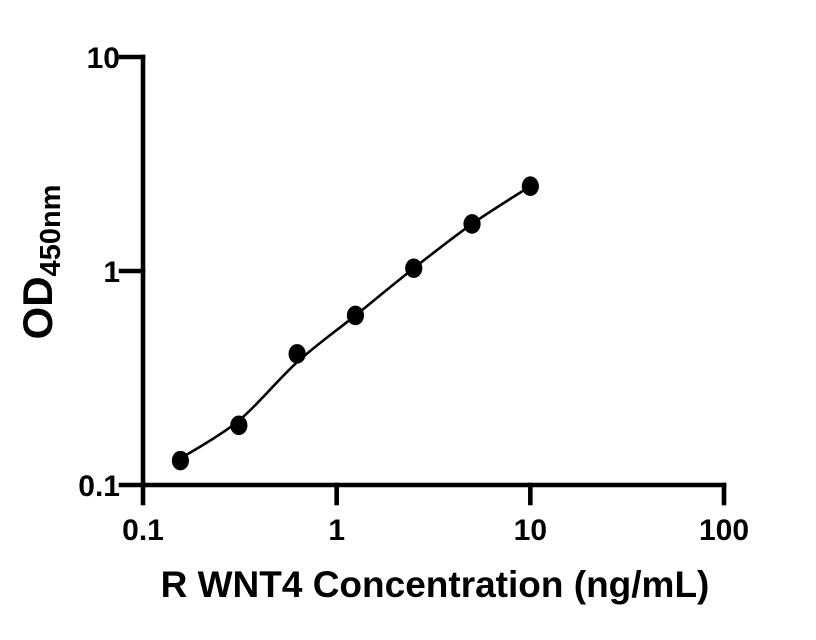  I want to click on y-tick-label: 0.1, so click(99, 486).